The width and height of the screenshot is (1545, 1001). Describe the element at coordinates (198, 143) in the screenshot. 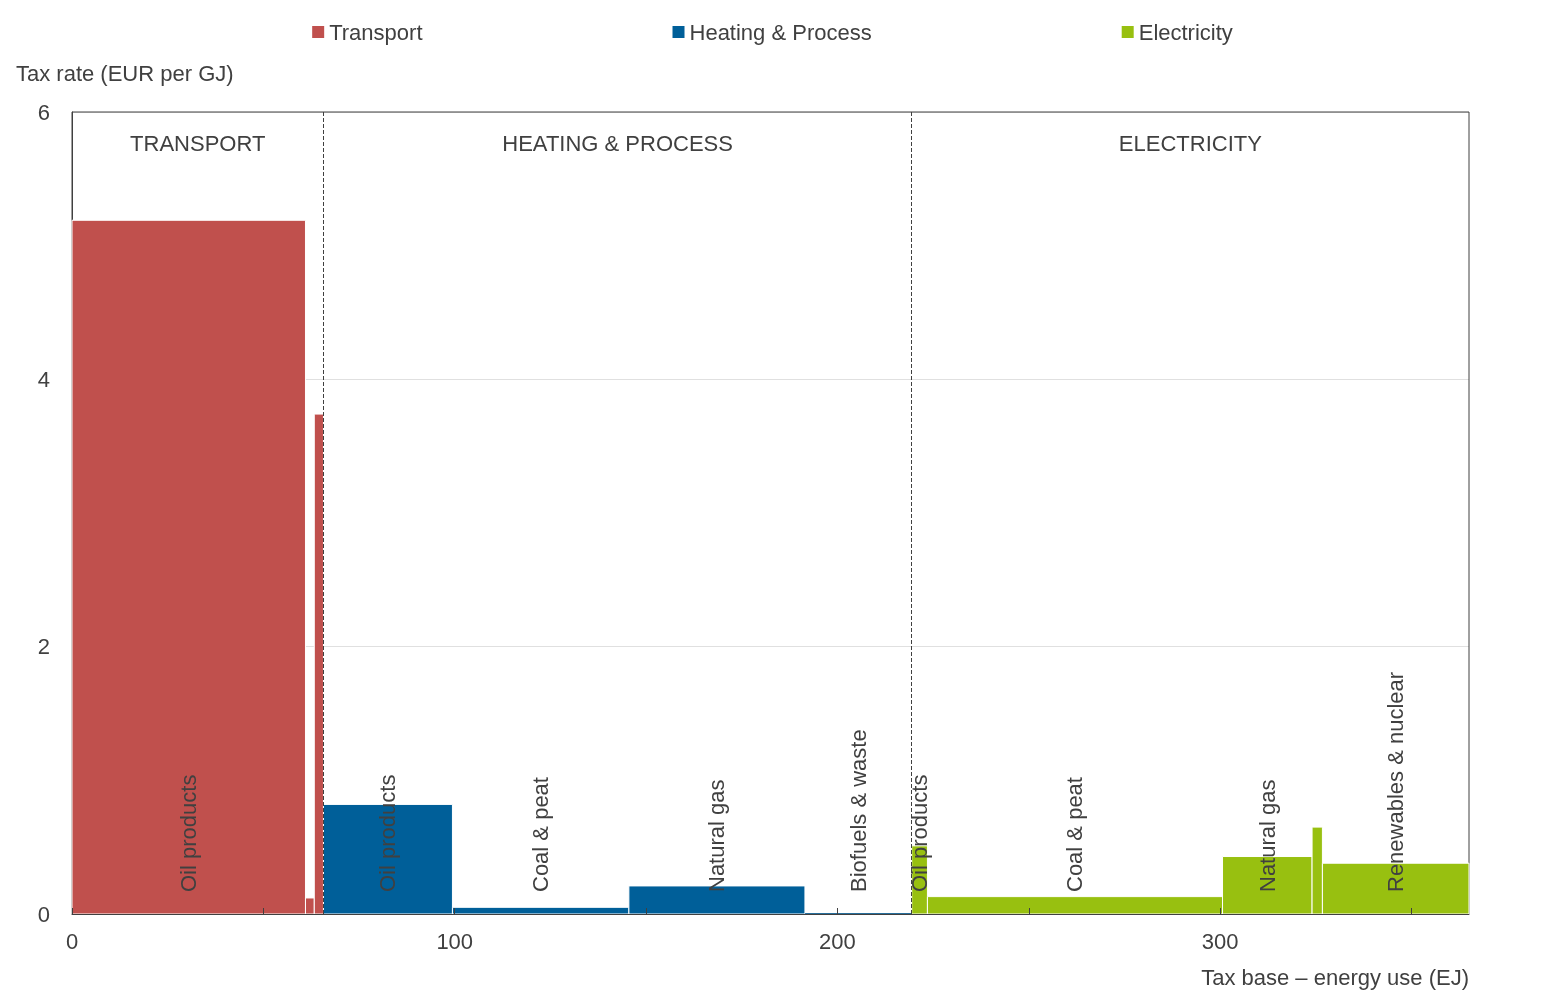

I see `annotation: TRANSPORT` at that location.